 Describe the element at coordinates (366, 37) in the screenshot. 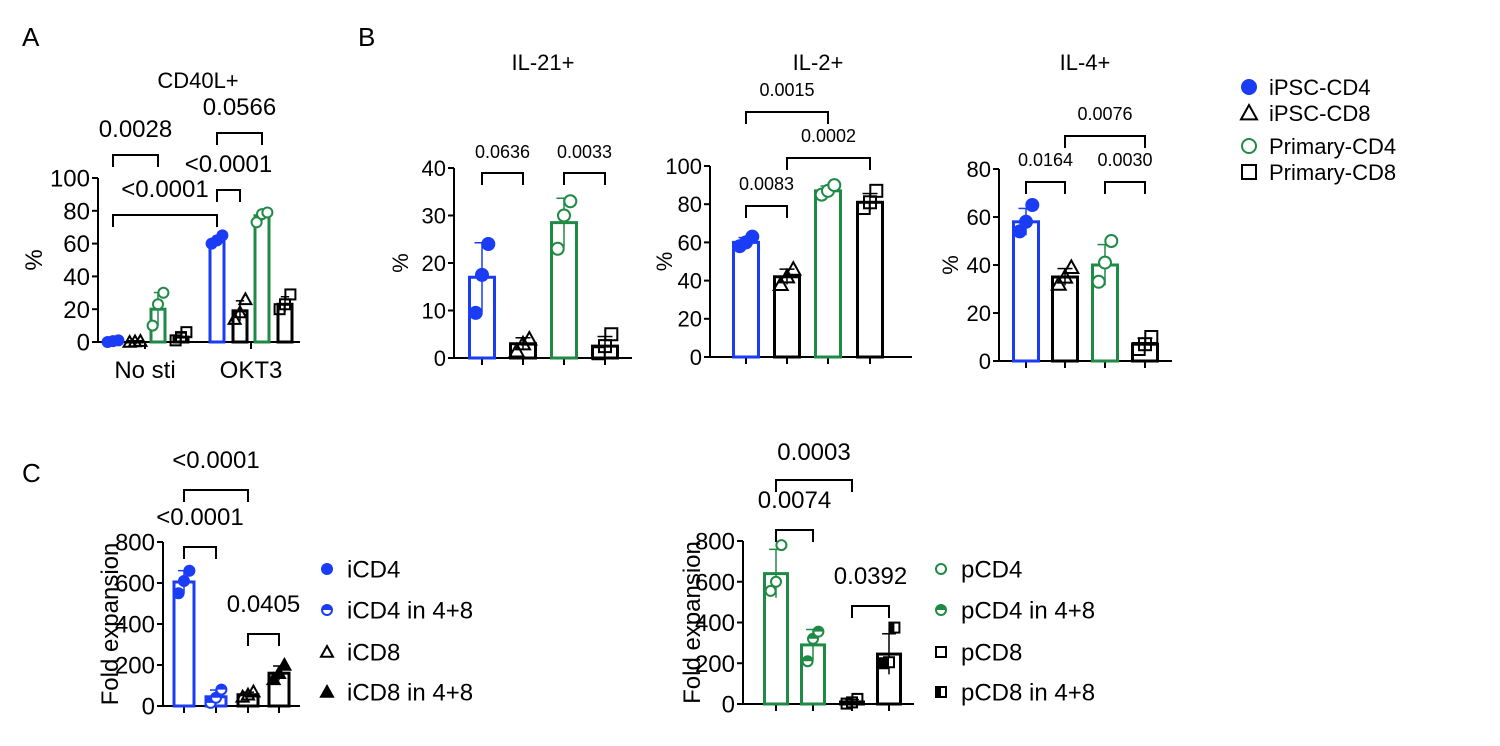

I see `panel-label-b: B` at that location.